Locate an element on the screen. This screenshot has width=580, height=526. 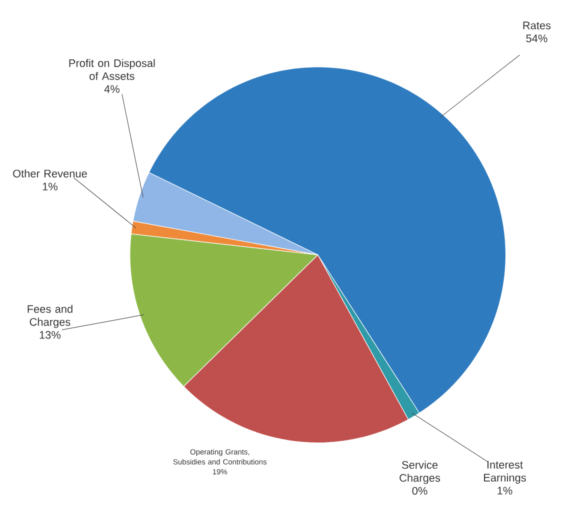
category-label: Service Charges is located at coordinates (420, 472).